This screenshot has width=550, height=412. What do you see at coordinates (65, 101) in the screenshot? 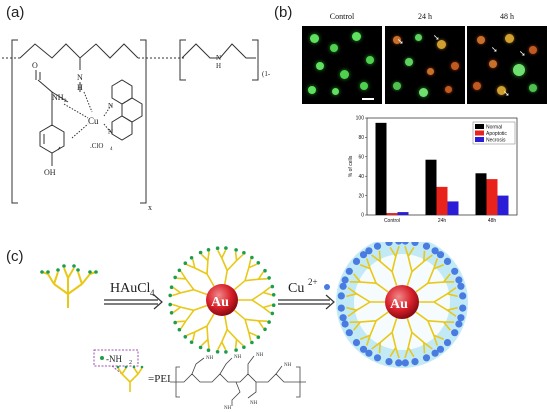
I see `atom-nh2-sub: 2` at bounding box center [65, 101].